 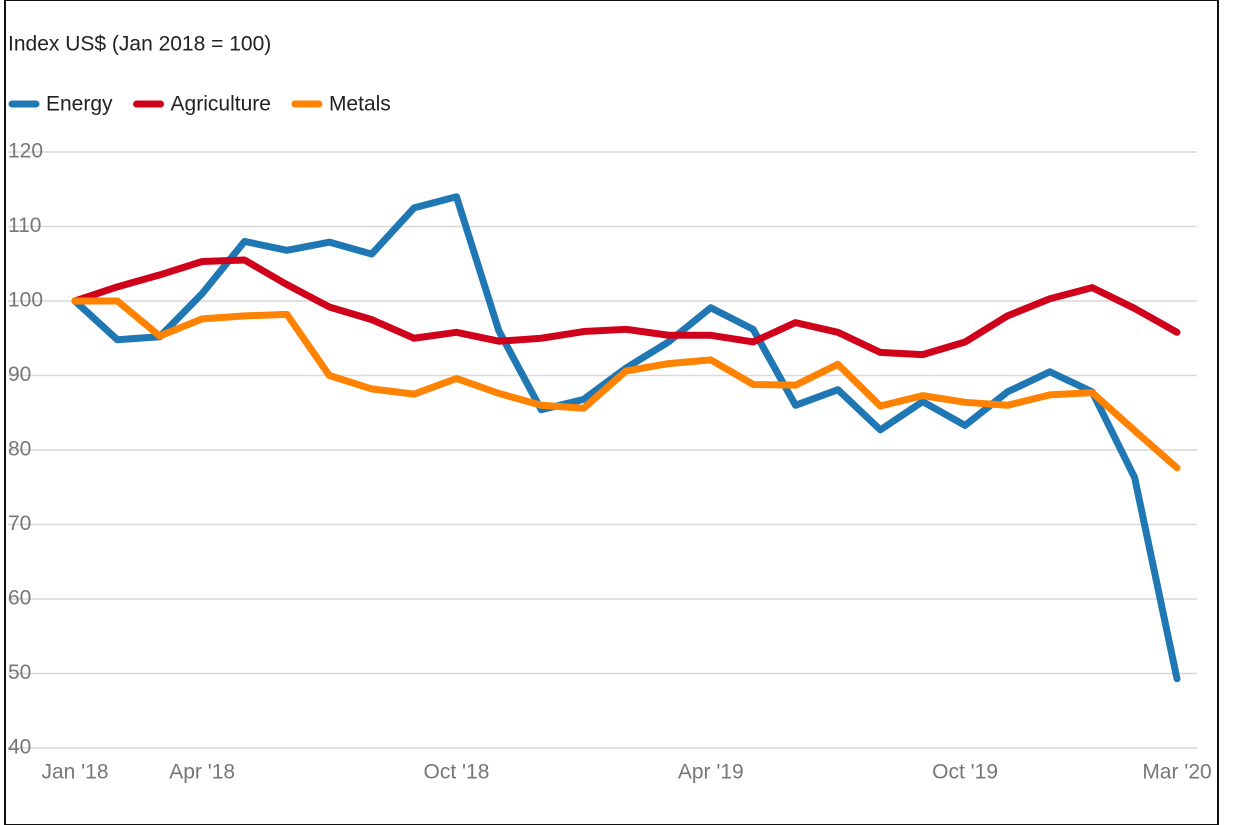 What do you see at coordinates (139, 44) in the screenshot?
I see `chart-title: Index US$ (Jan 2018 = 100)` at bounding box center [139, 44].